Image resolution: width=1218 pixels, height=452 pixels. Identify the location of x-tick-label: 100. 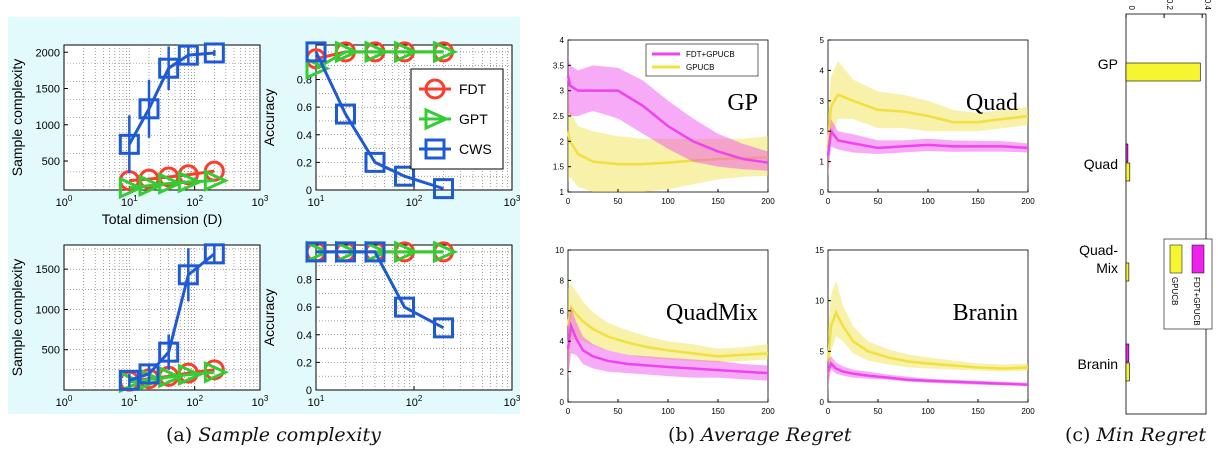
(928, 411).